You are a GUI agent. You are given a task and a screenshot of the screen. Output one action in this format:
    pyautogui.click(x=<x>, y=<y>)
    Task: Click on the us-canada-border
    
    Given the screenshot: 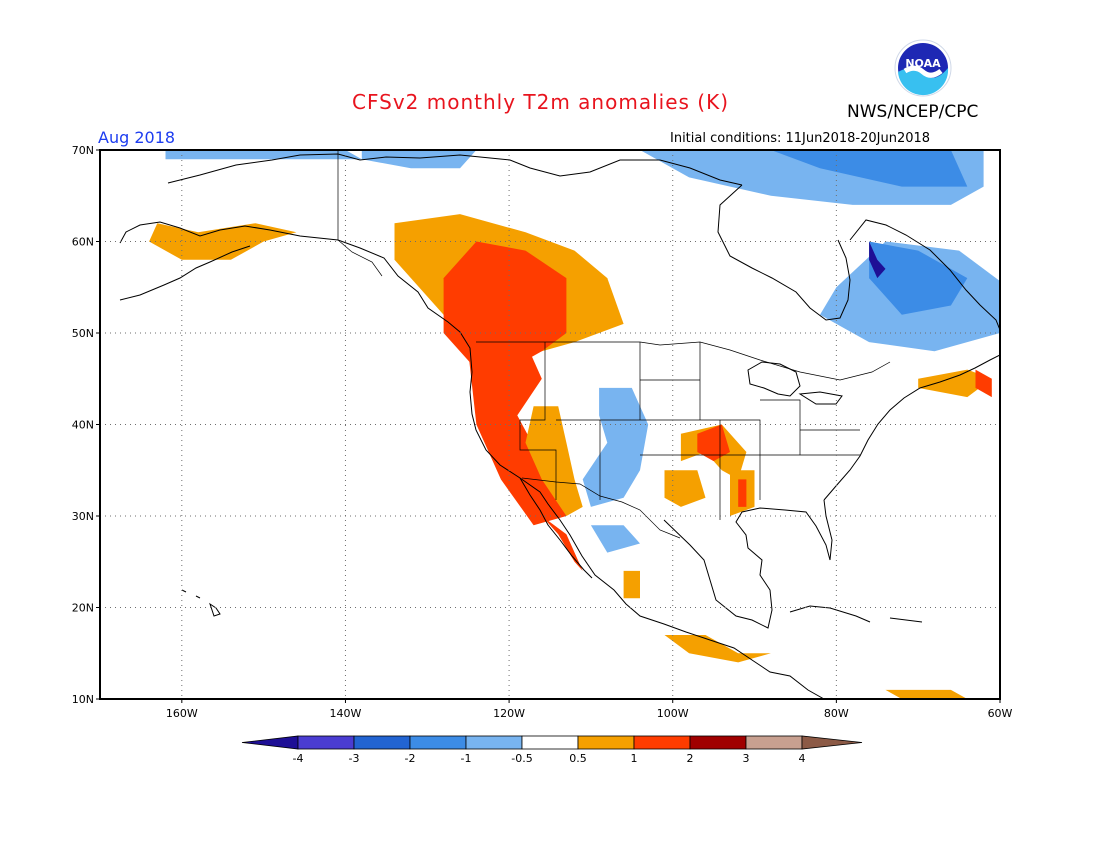 What is the action you would take?
    pyautogui.click(x=683, y=361)
    